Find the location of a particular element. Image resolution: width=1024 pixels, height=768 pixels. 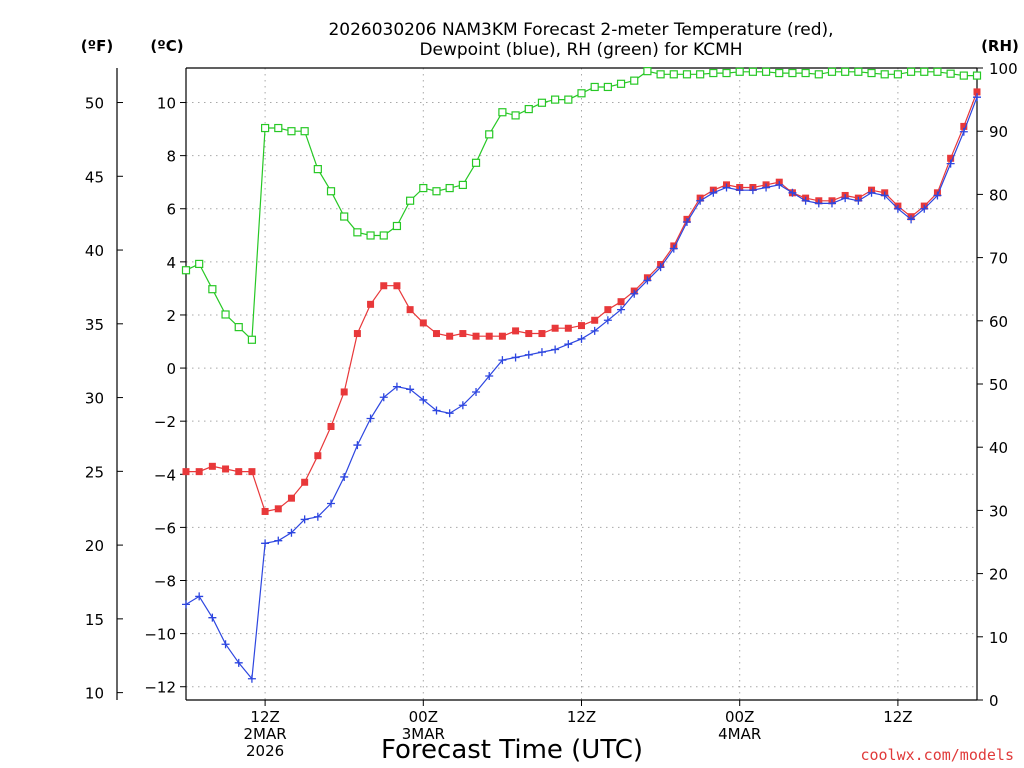

celsius-tick-label: −6 is located at coordinates (165, 528).